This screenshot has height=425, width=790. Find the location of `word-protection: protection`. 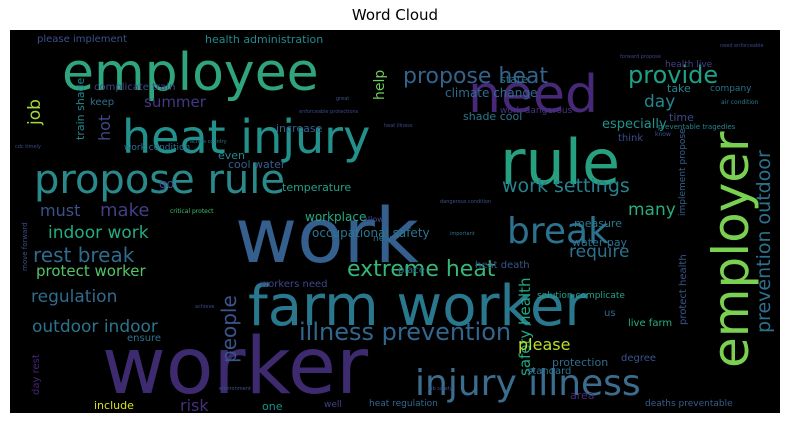

word-protection: protection is located at coordinates (580, 362).